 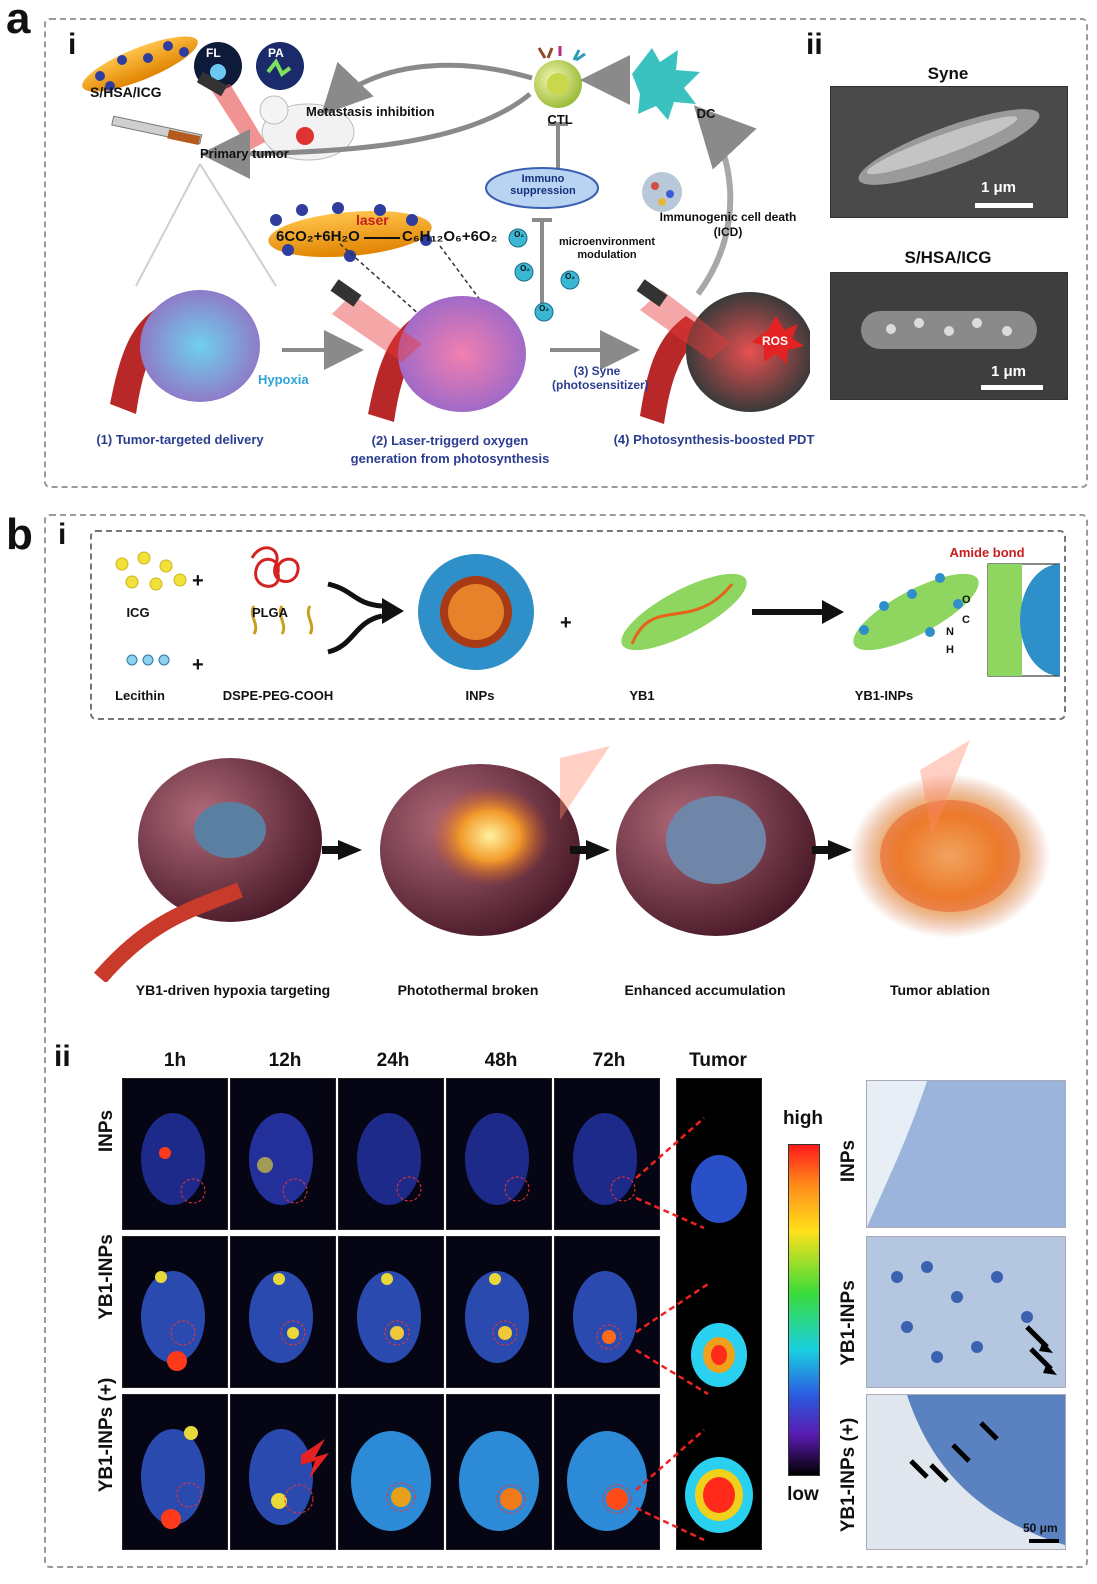 I want to click on sem-syne-image: 1 μm, so click(x=949, y=152).